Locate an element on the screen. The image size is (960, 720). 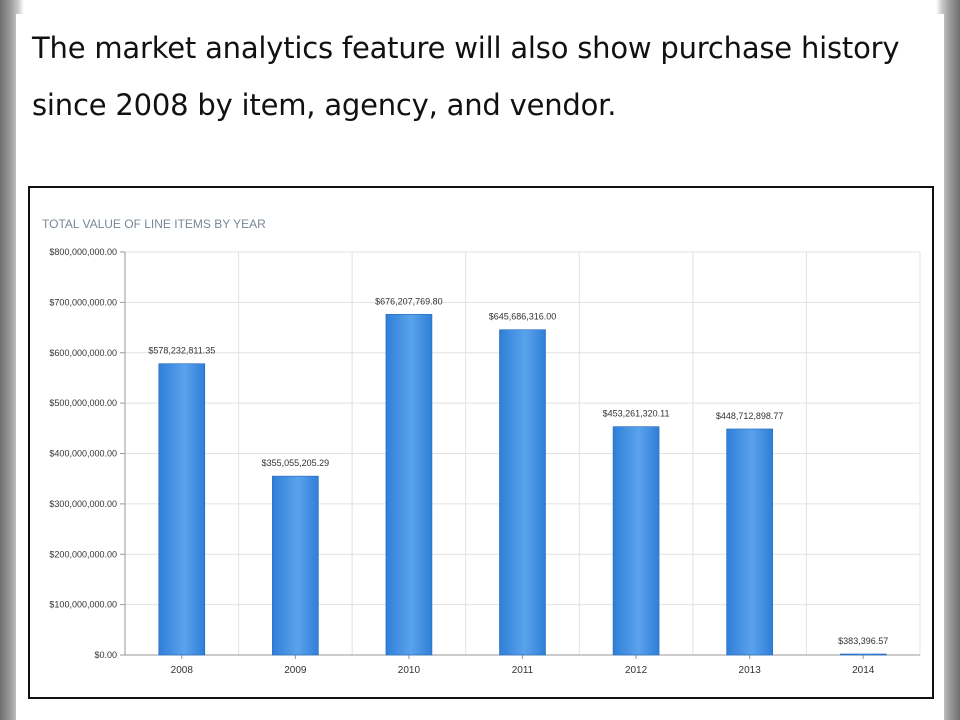
y-tick-label: $500,000,000.00 is located at coordinates (83, 403).